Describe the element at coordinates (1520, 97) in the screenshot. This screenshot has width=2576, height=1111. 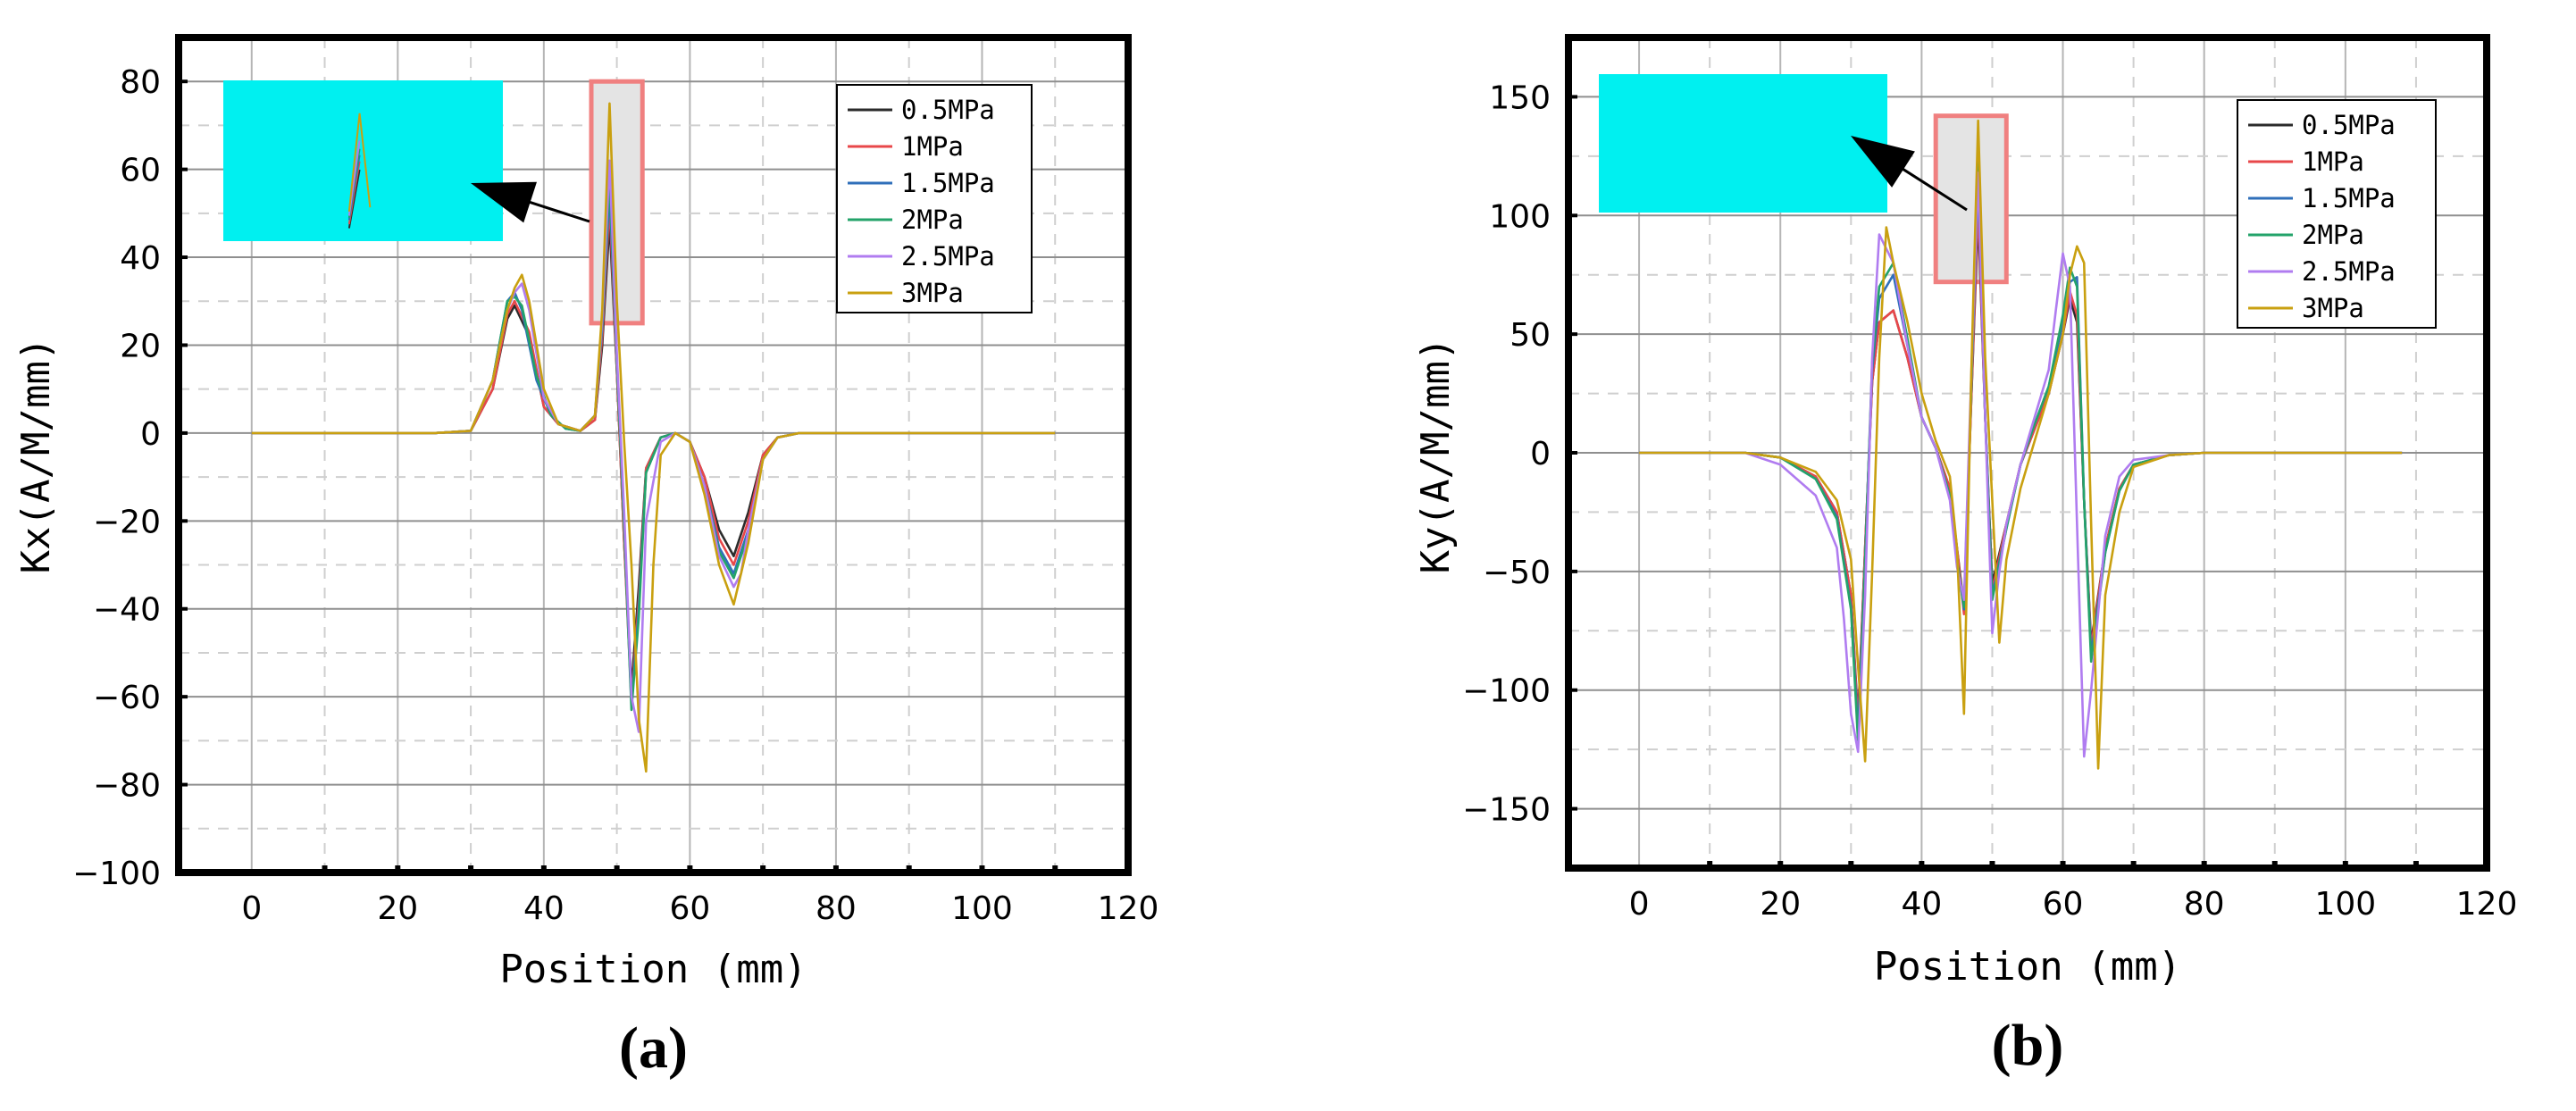
I see `y-tick-label: 150` at that location.